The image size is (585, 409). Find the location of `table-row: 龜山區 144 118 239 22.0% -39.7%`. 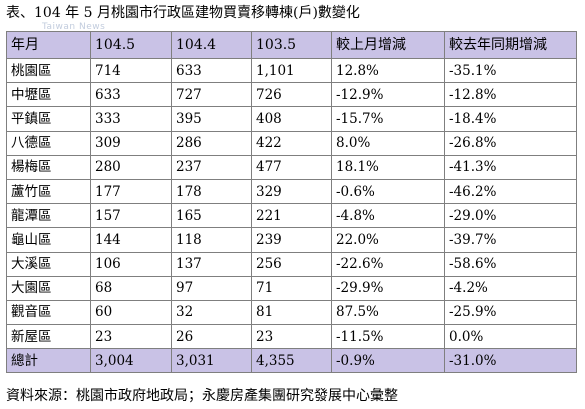

table-row: 龜山區 144 118 239 22.0% -39.7% is located at coordinates (291, 240).